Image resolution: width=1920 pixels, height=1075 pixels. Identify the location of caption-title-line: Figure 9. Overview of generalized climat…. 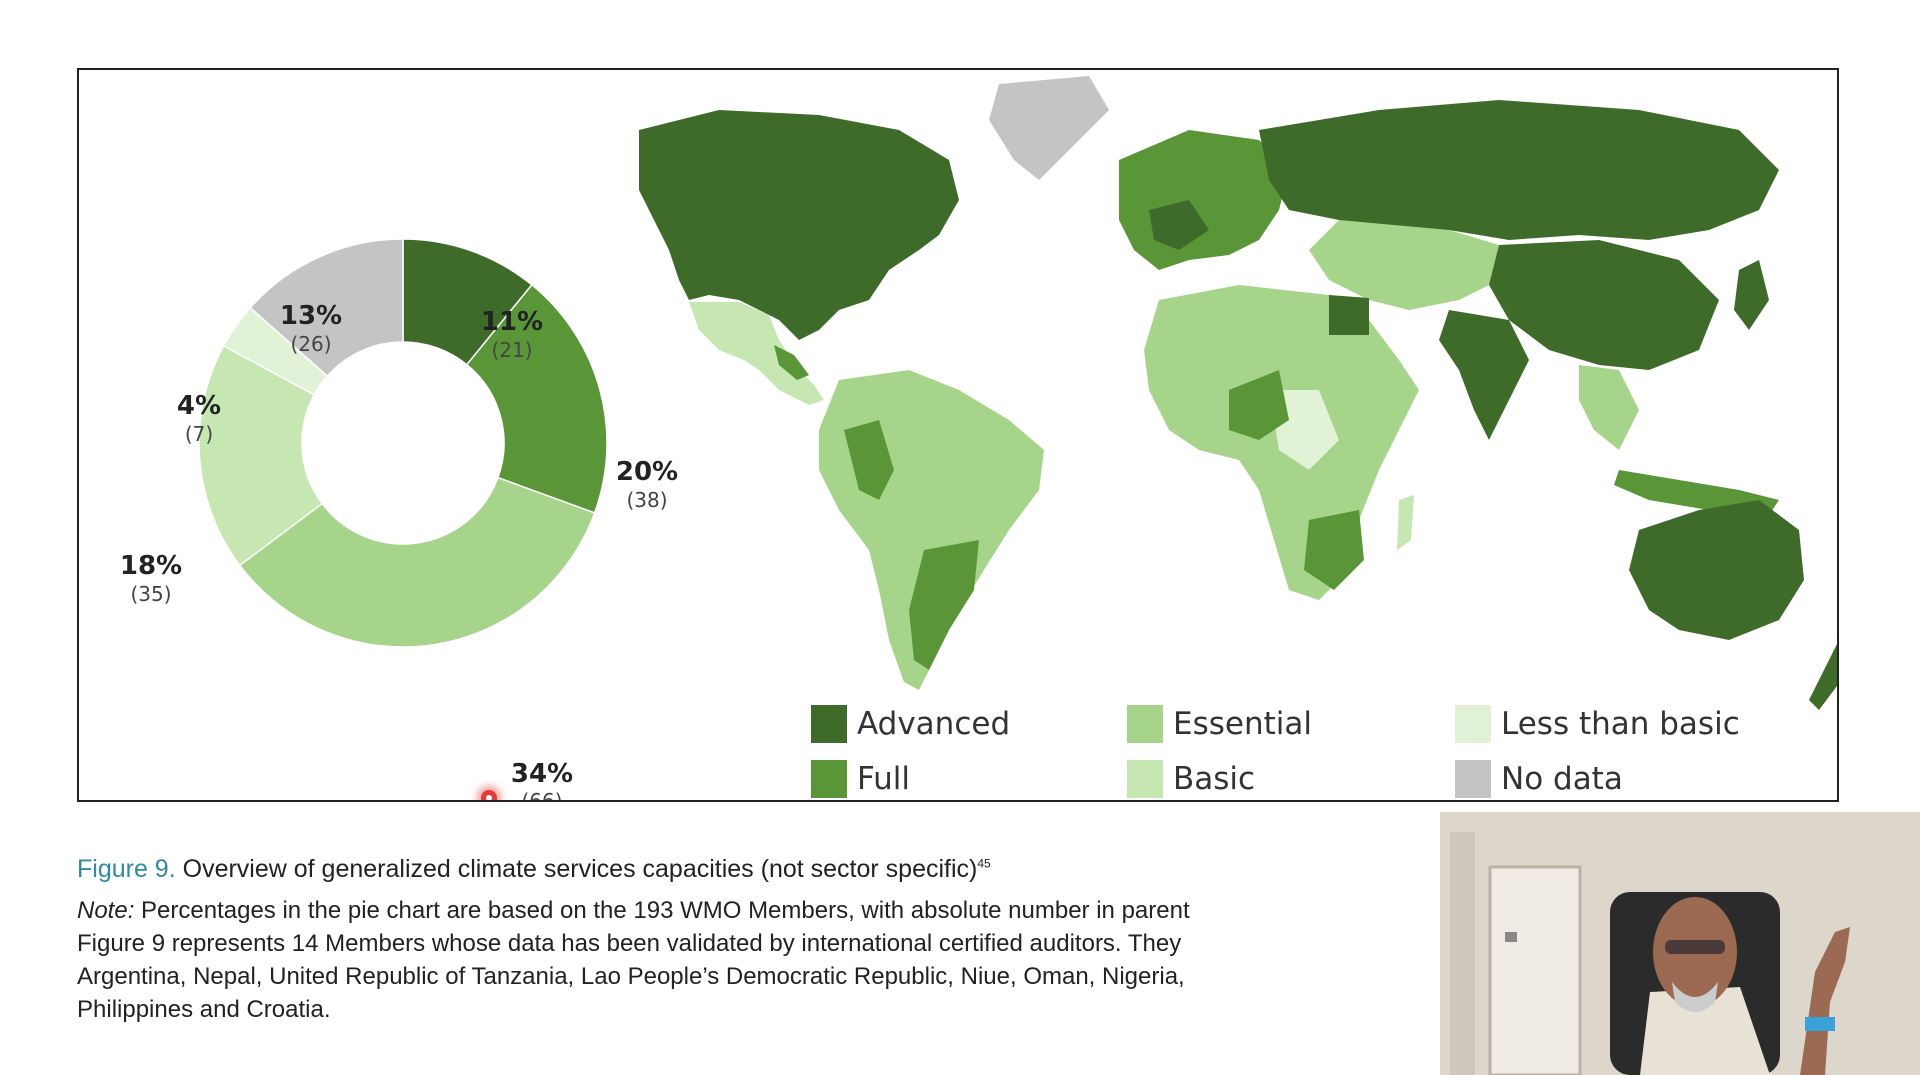
(757, 869).